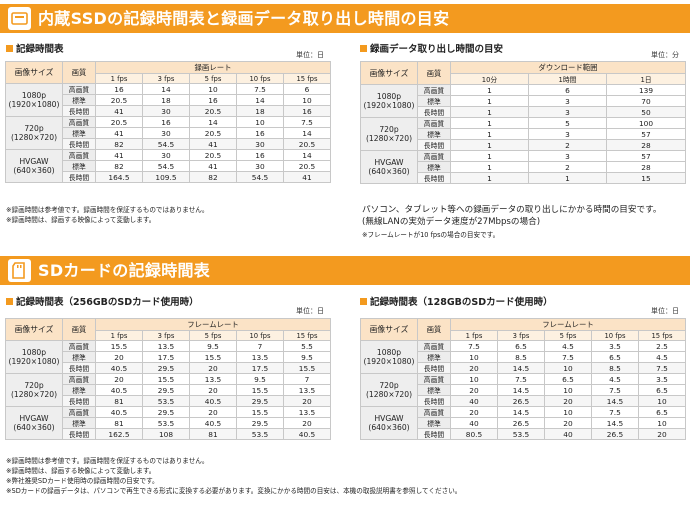 This screenshot has width=690, height=505. What do you see at coordinates (34, 361) in the screenshot?
I see `size-resolution: (1920×1080)` at bounding box center [34, 361].